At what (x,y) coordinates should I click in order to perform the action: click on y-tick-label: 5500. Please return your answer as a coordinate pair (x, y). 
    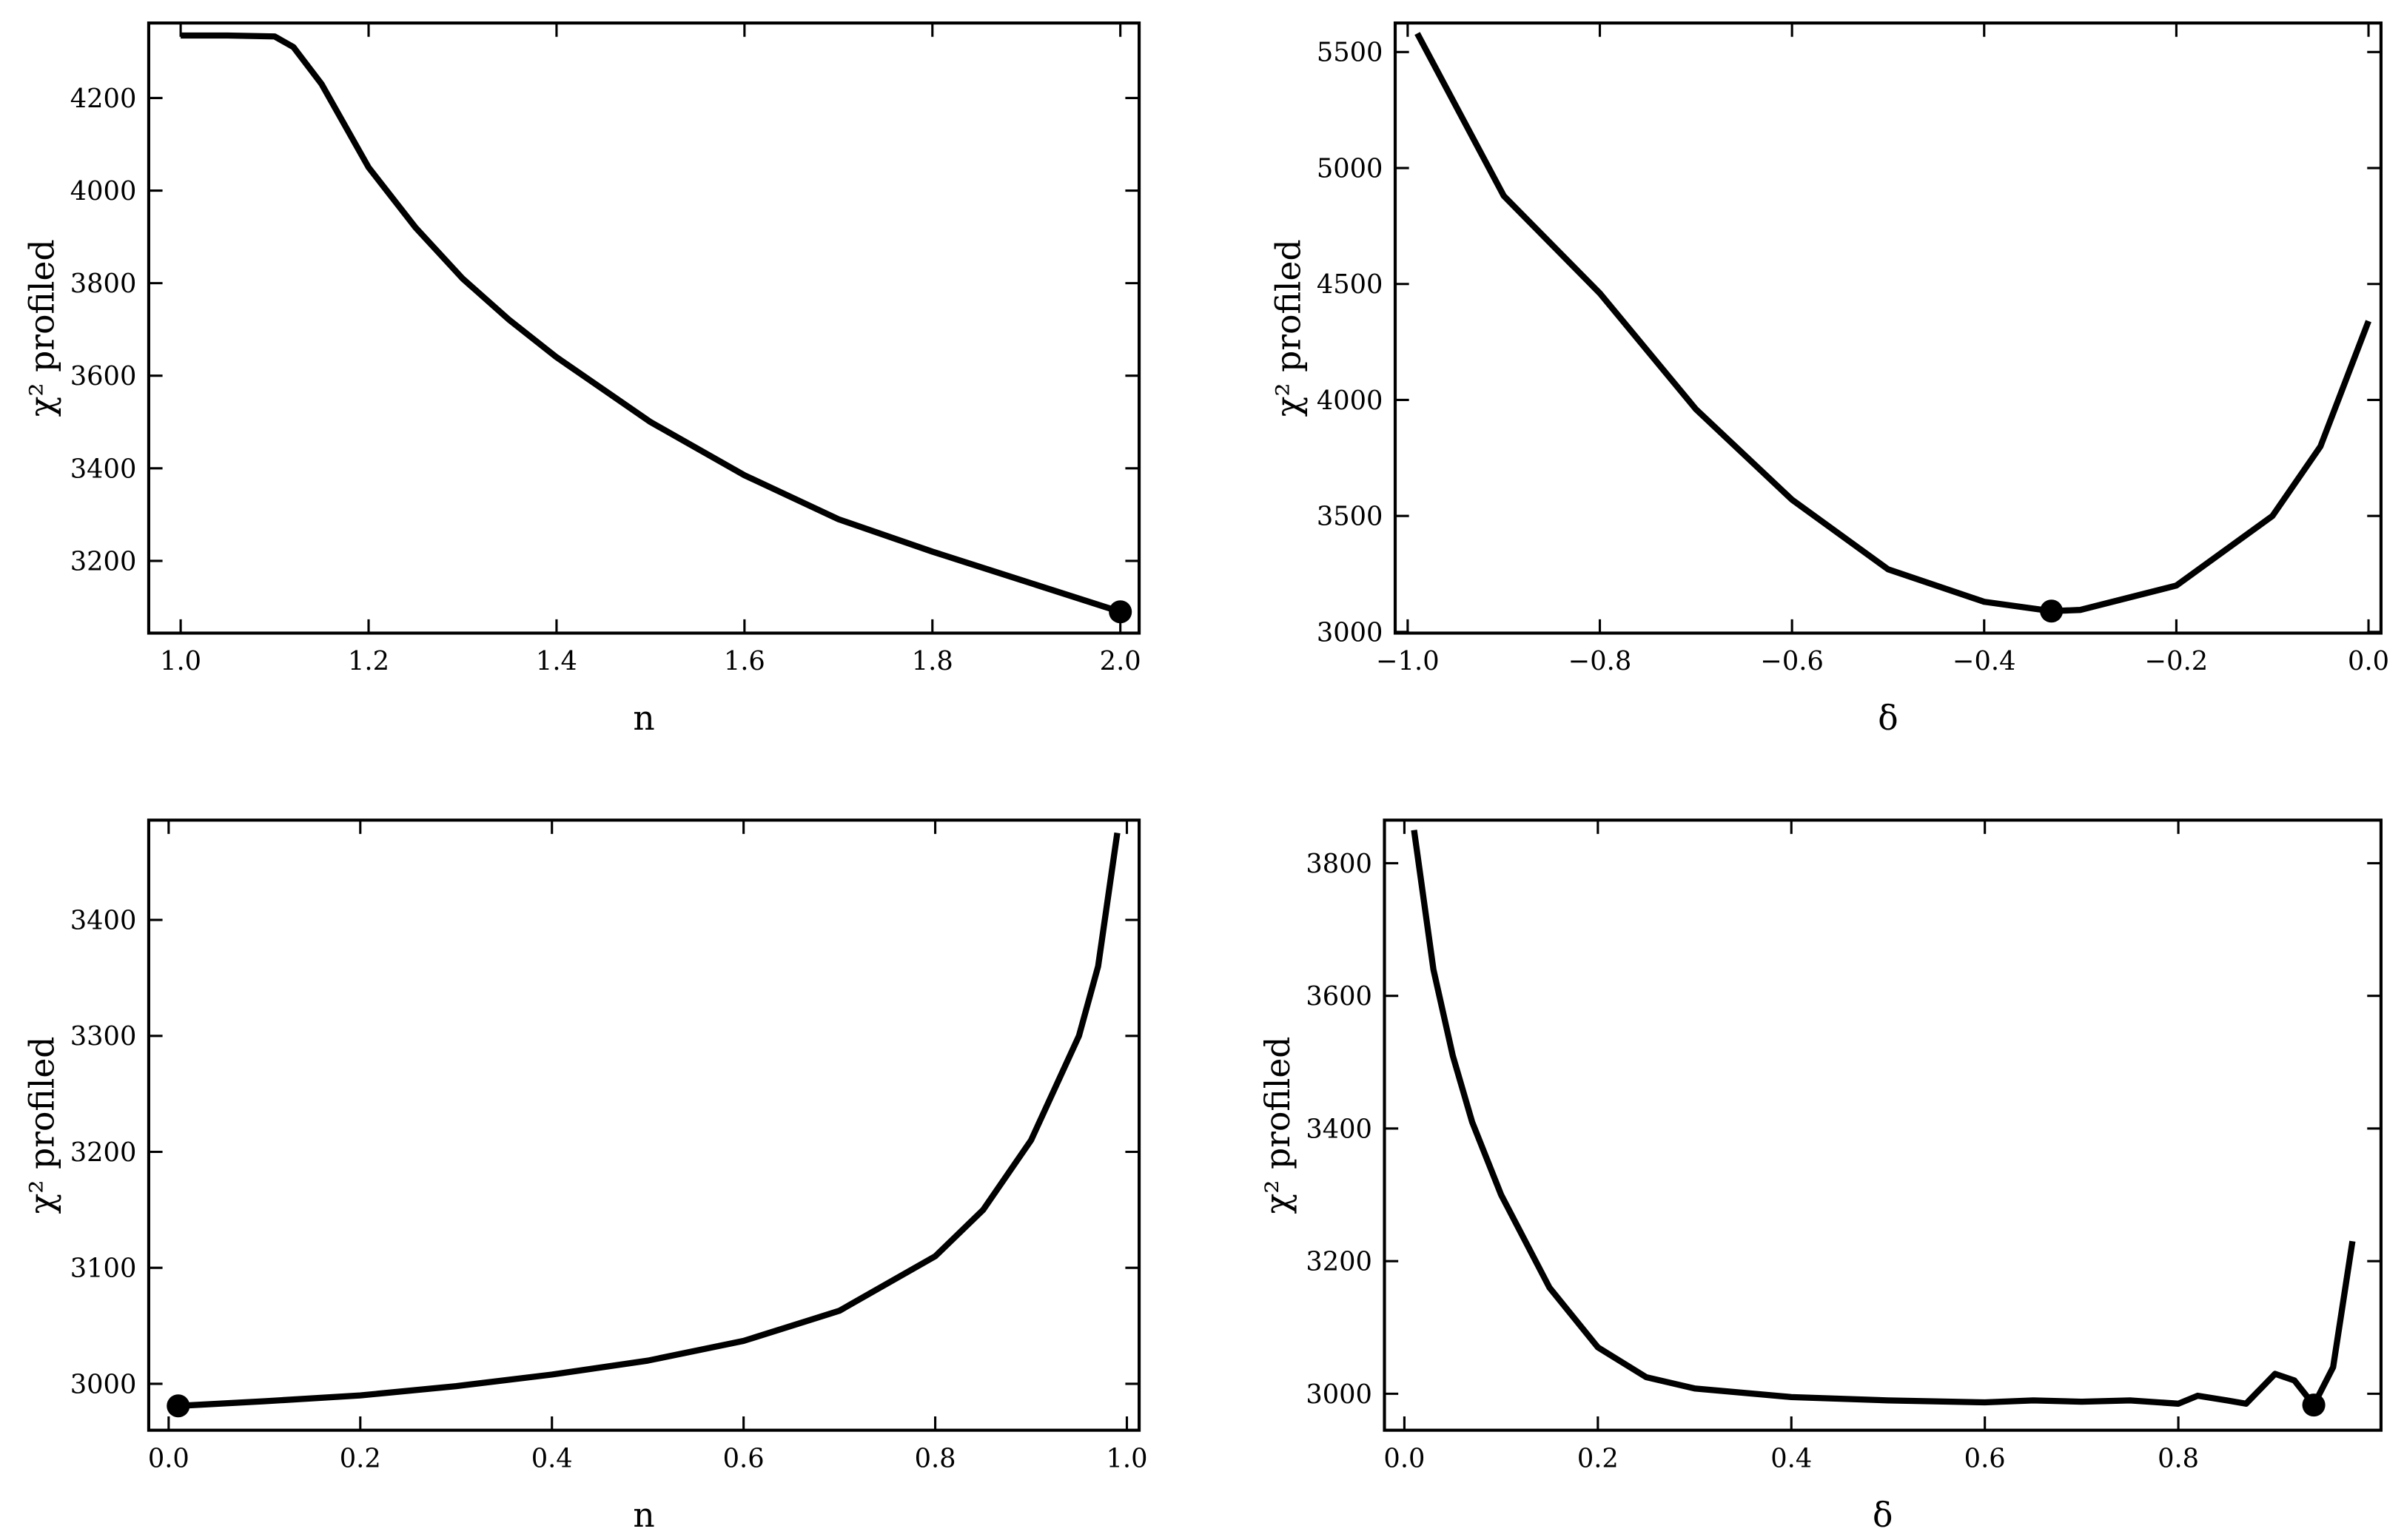
    Looking at the image, I should click on (1350, 53).